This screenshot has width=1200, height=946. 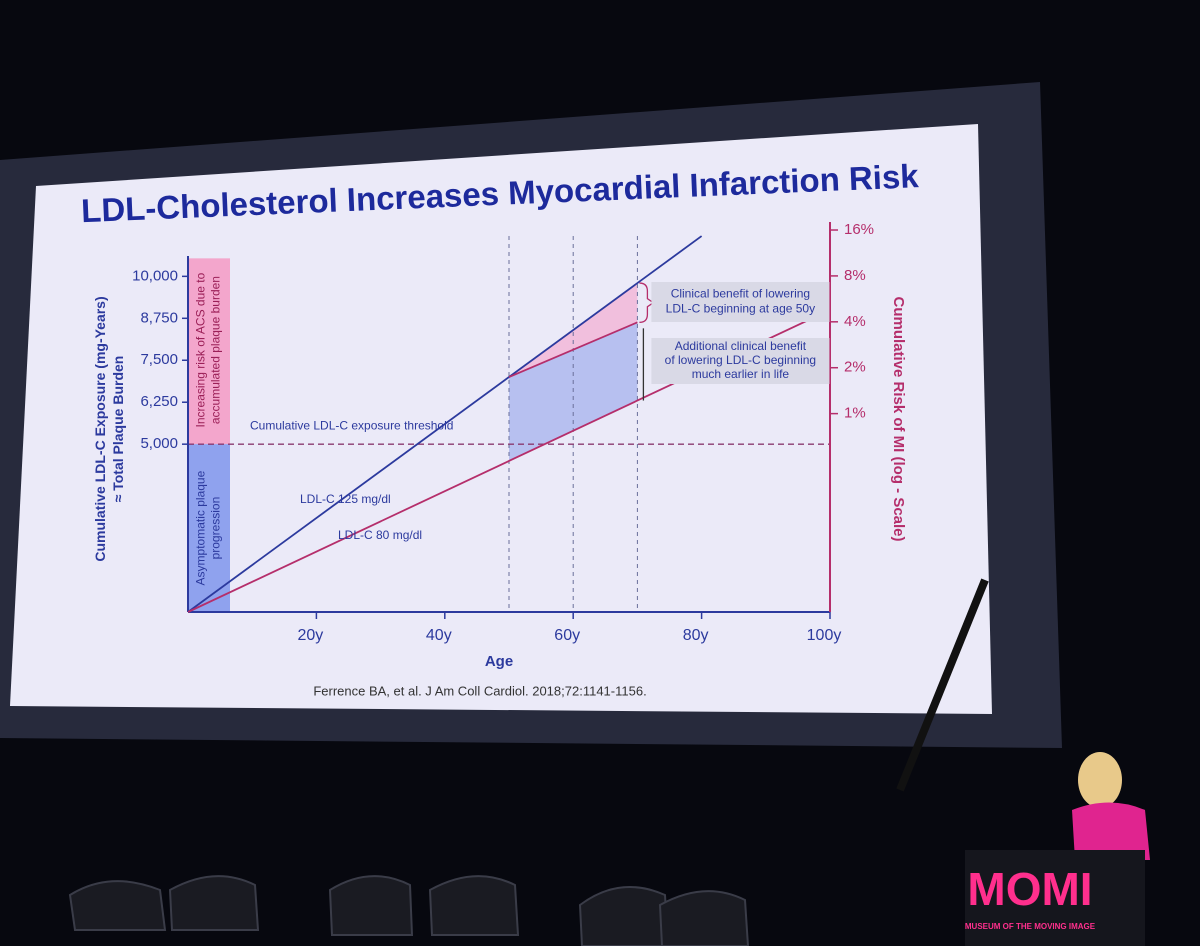 What do you see at coordinates (216, 528) in the screenshot?
I see `band-label-line: progression` at bounding box center [216, 528].